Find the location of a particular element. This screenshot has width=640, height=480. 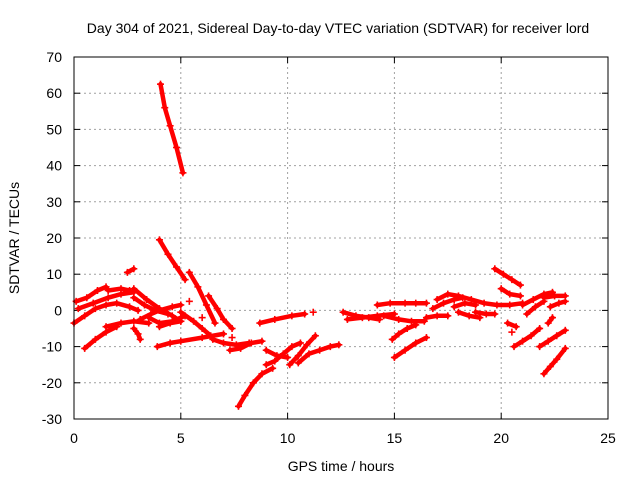

y-tick-label: -20 is located at coordinates (52, 383).